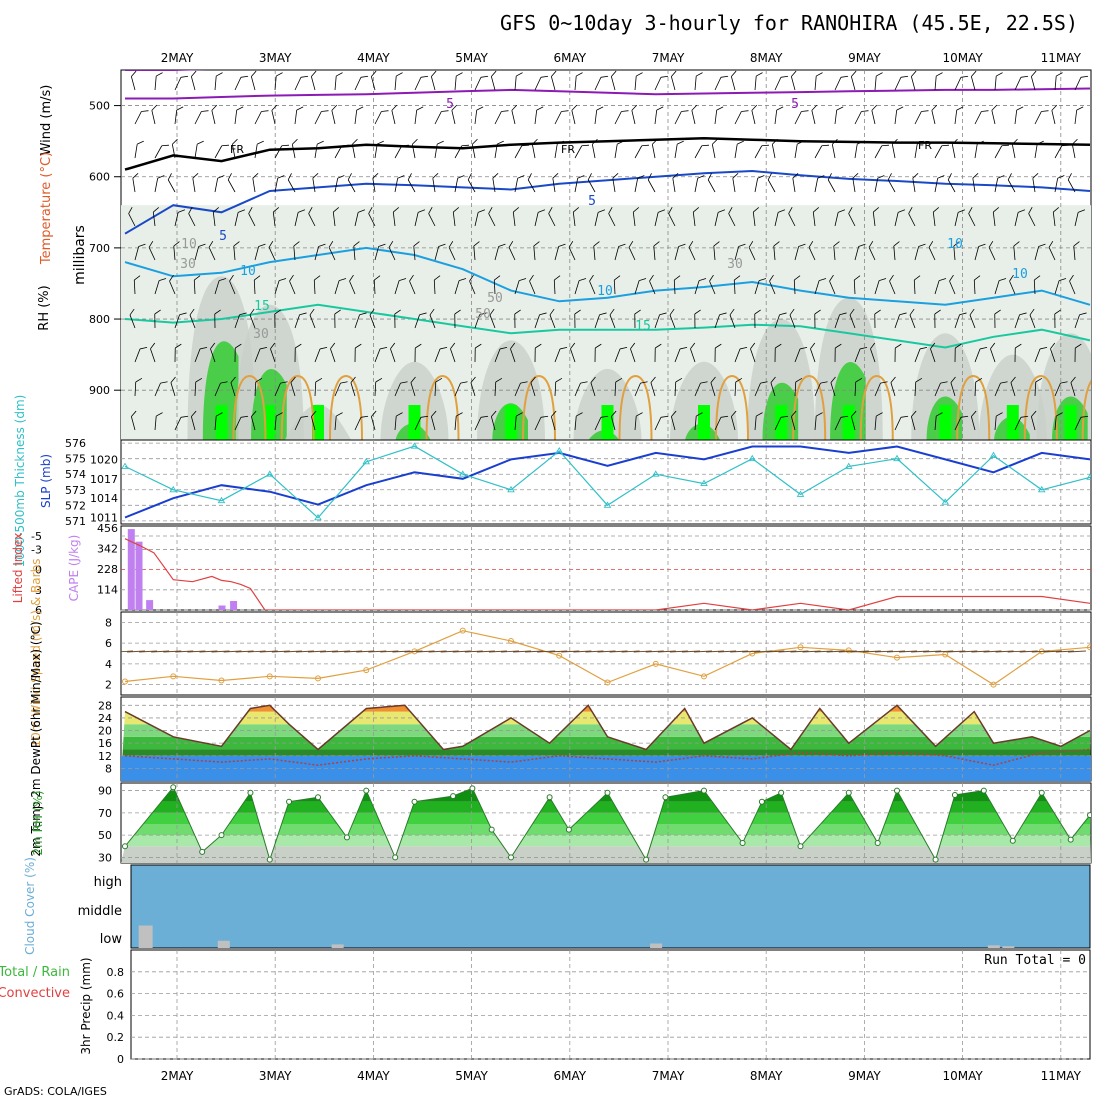 The width and height of the screenshot is (1100, 1100). Describe the element at coordinates (248, 271) in the screenshot. I see `contour-label: 10` at that location.